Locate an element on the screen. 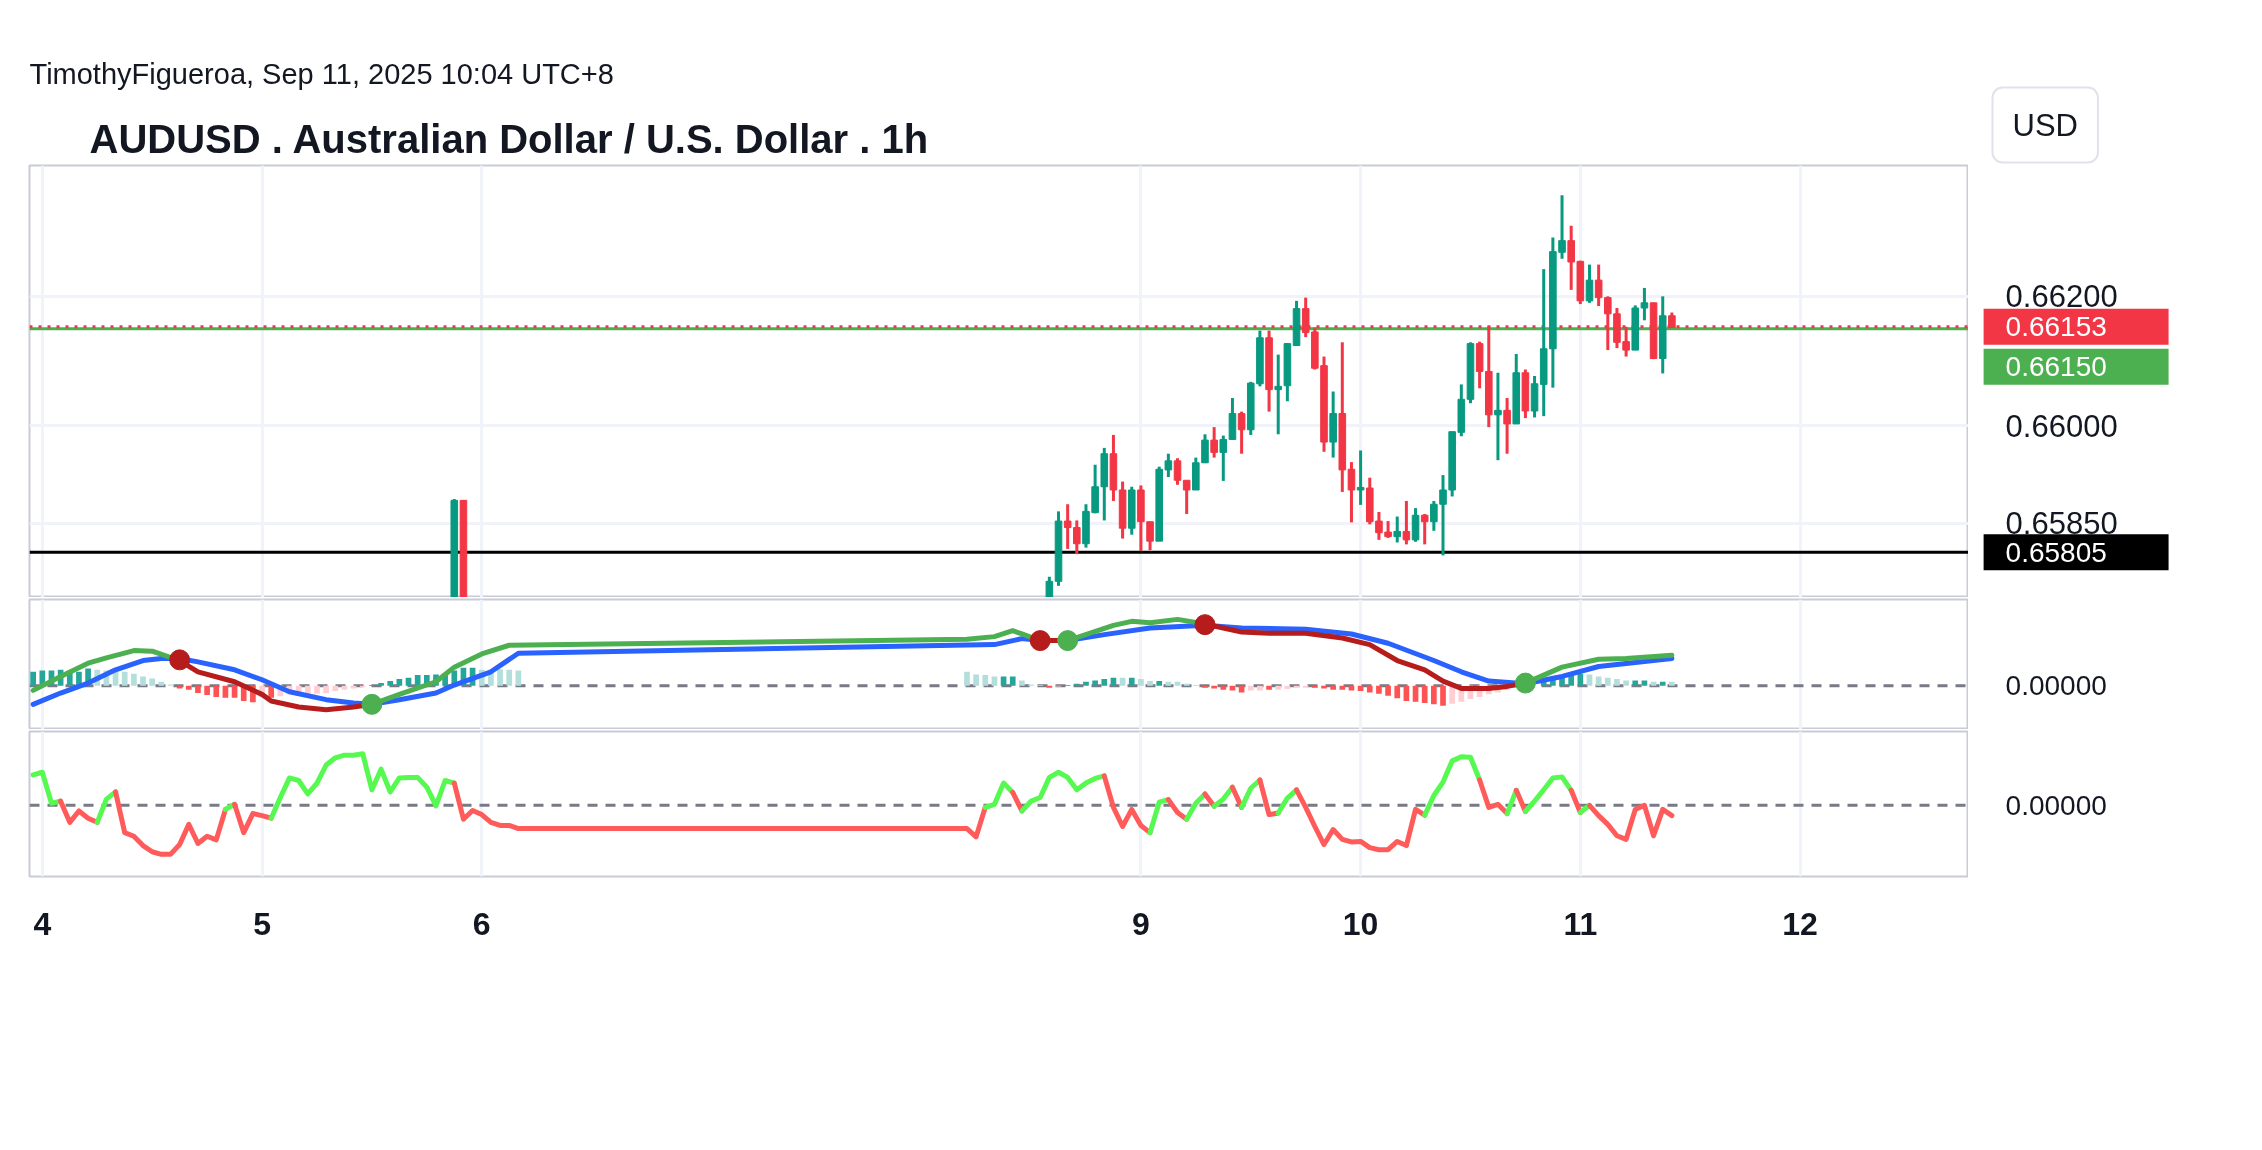  x-tick-label: 4 is located at coordinates (42, 923).